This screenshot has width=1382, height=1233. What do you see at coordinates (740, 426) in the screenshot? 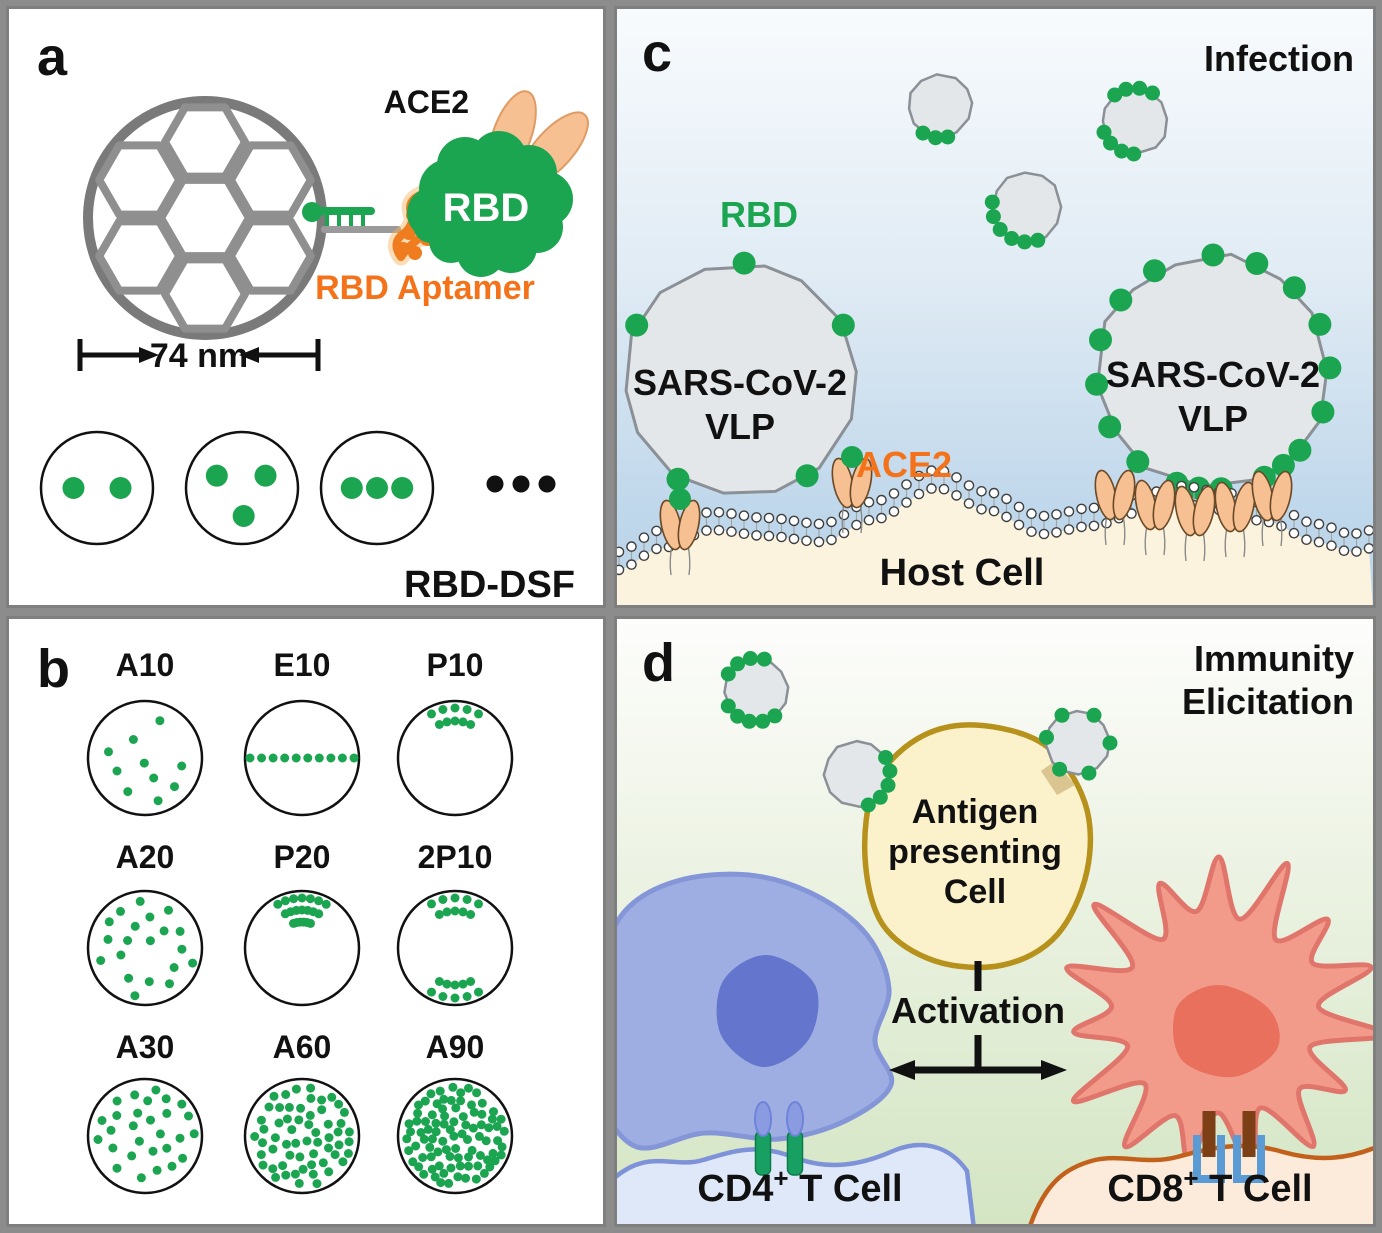
I see `vlp-left-label-line2: VLP` at bounding box center [740, 426].